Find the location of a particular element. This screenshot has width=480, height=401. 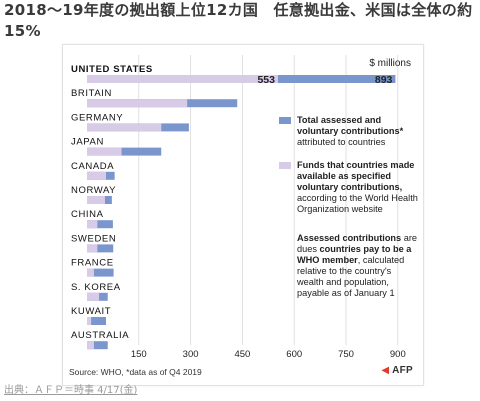

note-mid-1: are dues is located at coordinates (357, 243).